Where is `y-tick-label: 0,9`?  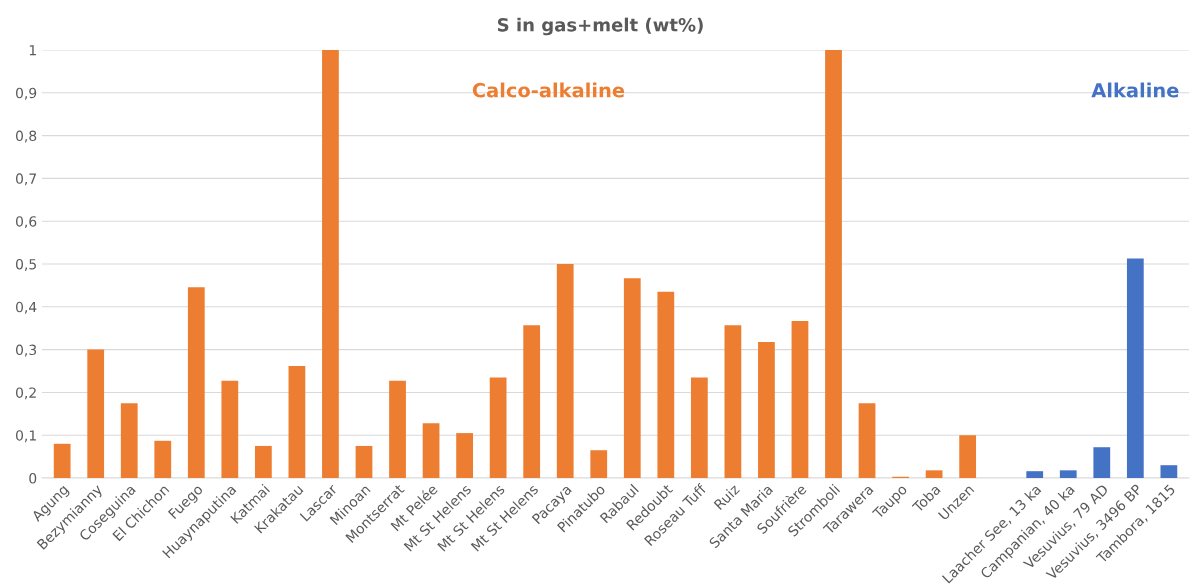 y-tick-label: 0,9 is located at coordinates (26, 93).